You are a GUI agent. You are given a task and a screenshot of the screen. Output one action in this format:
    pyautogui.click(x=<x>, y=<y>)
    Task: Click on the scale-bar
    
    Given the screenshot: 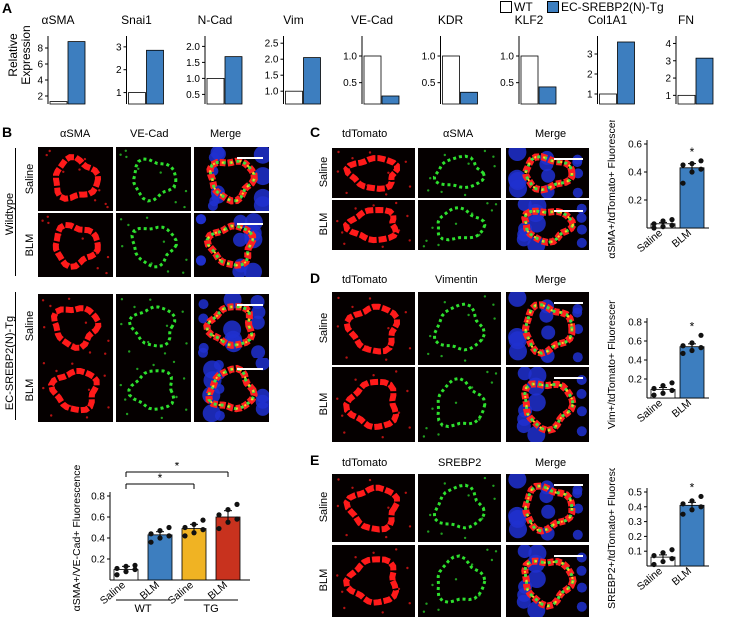 What is the action you would take?
    pyautogui.click(x=250, y=369)
    